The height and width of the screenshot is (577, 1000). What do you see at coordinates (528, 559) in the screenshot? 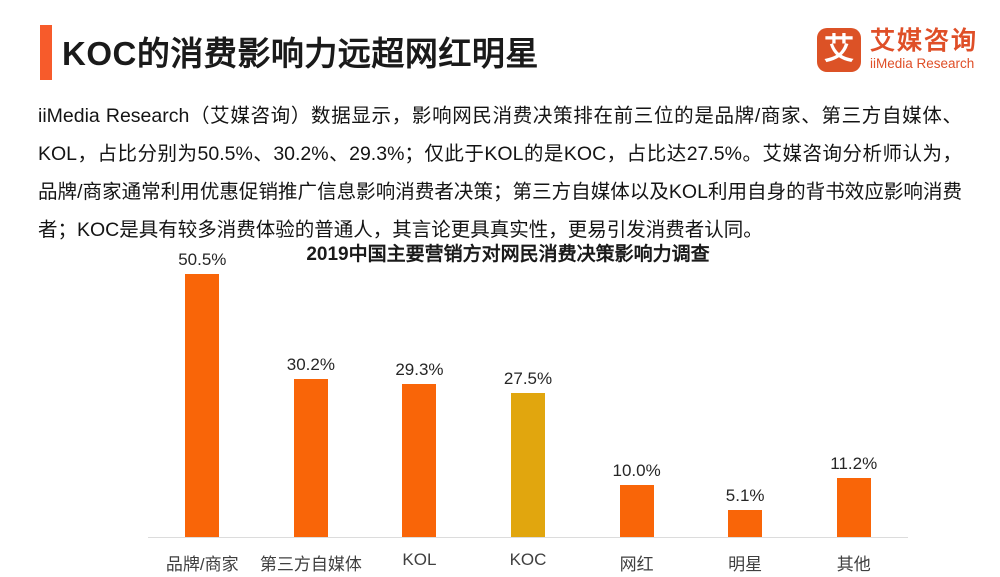
I see `category-label: KOC` at bounding box center [528, 559].